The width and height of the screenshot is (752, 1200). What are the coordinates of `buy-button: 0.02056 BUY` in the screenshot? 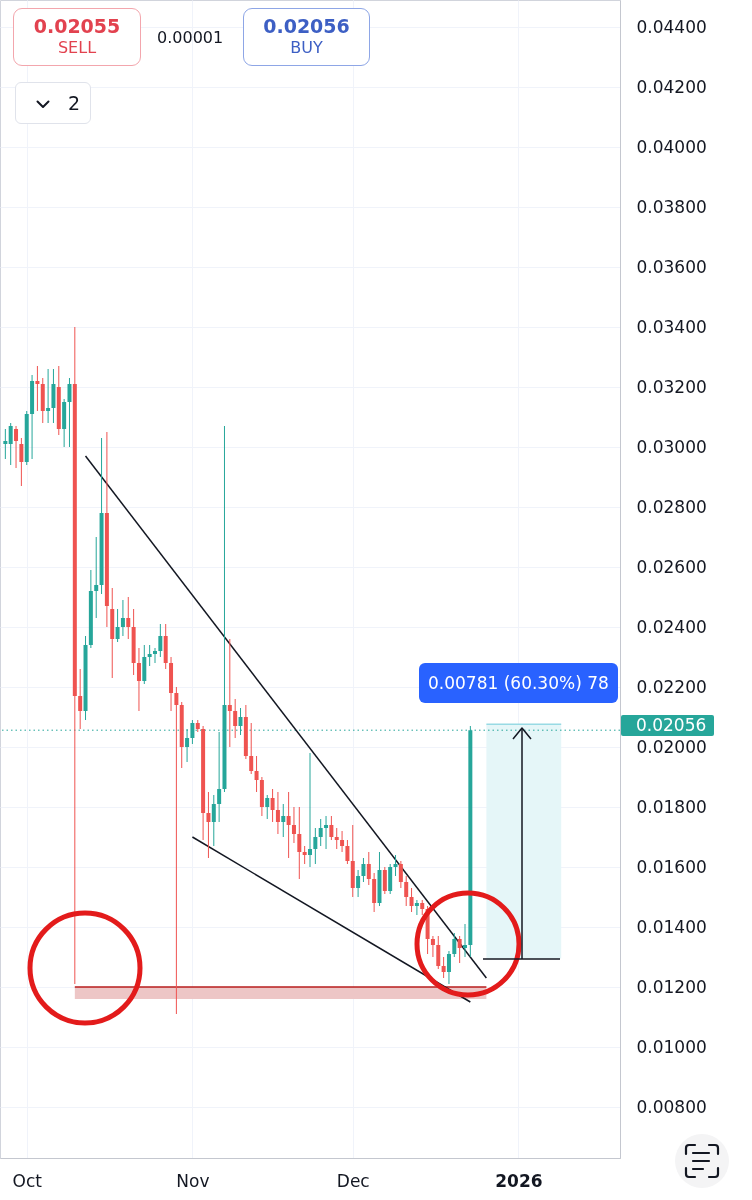 It's located at (306, 37).